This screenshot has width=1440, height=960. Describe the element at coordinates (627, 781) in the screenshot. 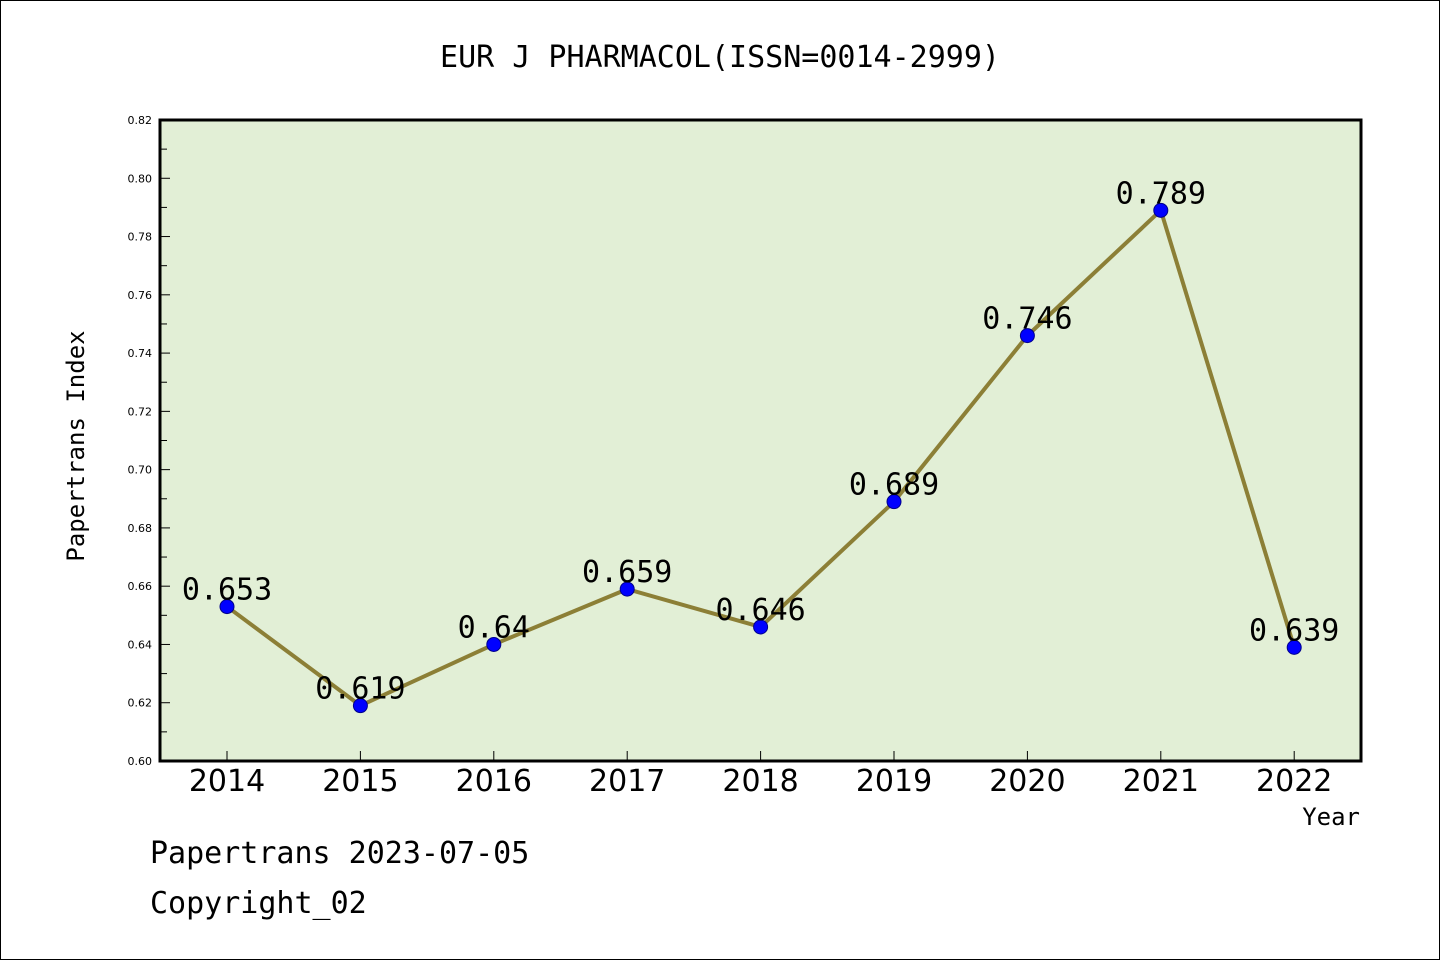

I see `x-tick-label: 2017` at that location.